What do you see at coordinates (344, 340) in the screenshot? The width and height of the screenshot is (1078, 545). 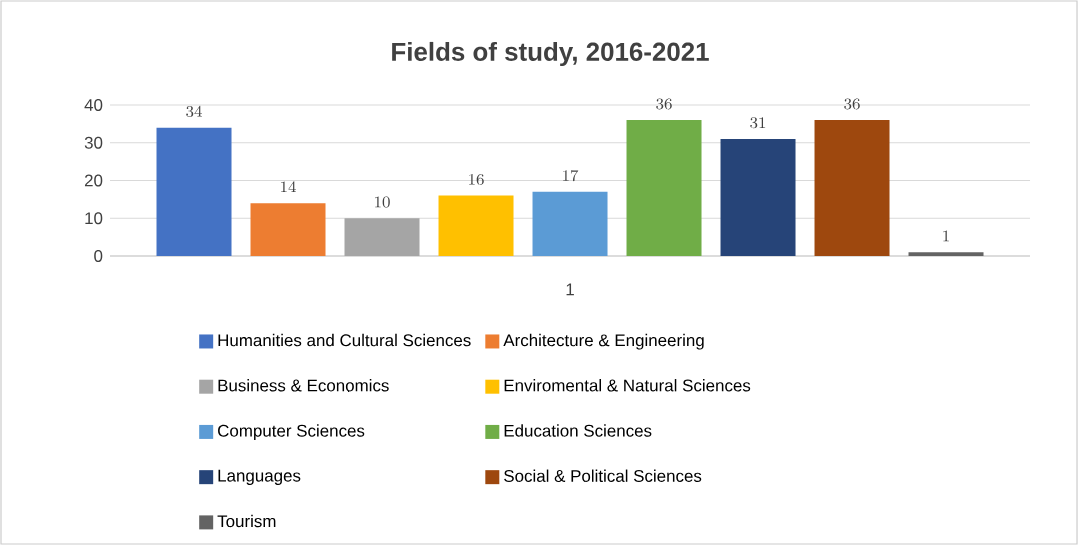 I see `legend-label: Humanities and Cultural Sciences` at bounding box center [344, 340].